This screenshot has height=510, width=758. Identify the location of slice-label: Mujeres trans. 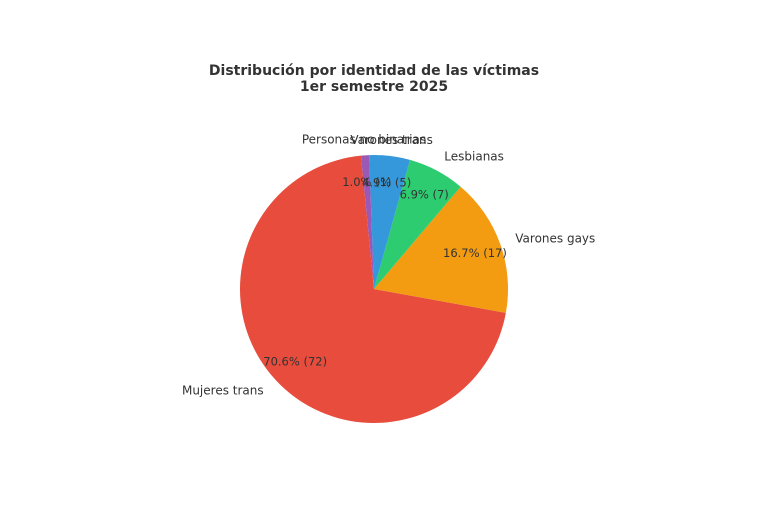
(223, 391).